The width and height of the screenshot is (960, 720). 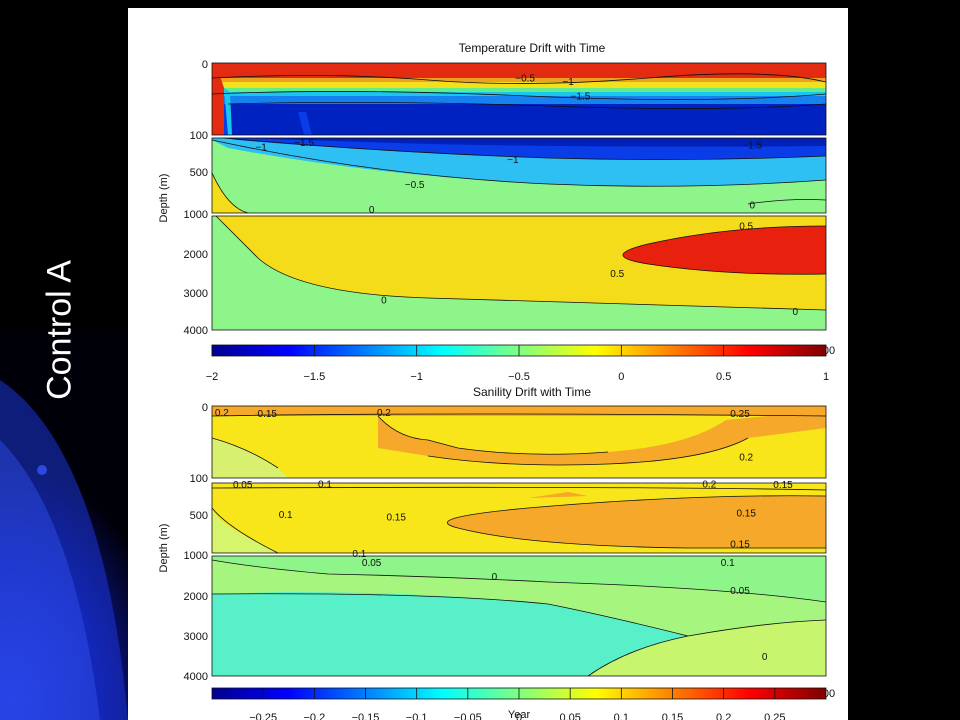 I want to click on sal-contour-label-9: 0.1, so click(x=286, y=515).